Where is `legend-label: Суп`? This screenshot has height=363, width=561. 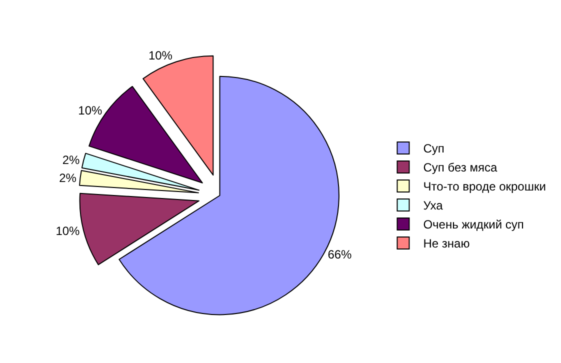
legend-label: Суп is located at coordinates (433, 149).